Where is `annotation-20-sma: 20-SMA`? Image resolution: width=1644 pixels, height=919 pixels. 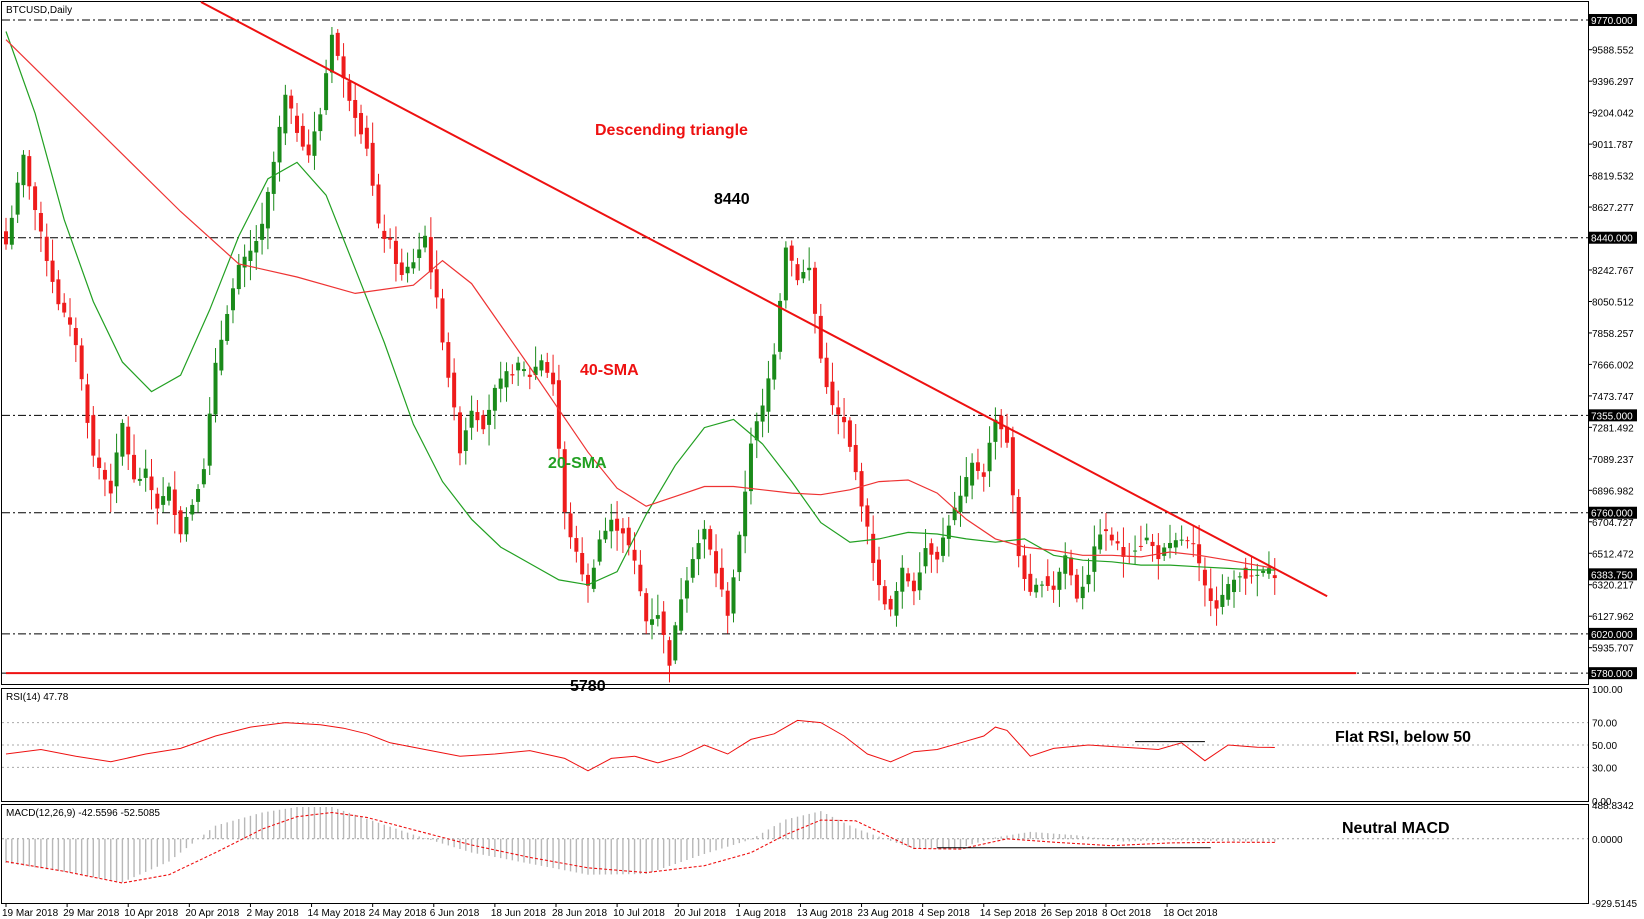 annotation-20-sma: 20-SMA is located at coordinates (577, 463).